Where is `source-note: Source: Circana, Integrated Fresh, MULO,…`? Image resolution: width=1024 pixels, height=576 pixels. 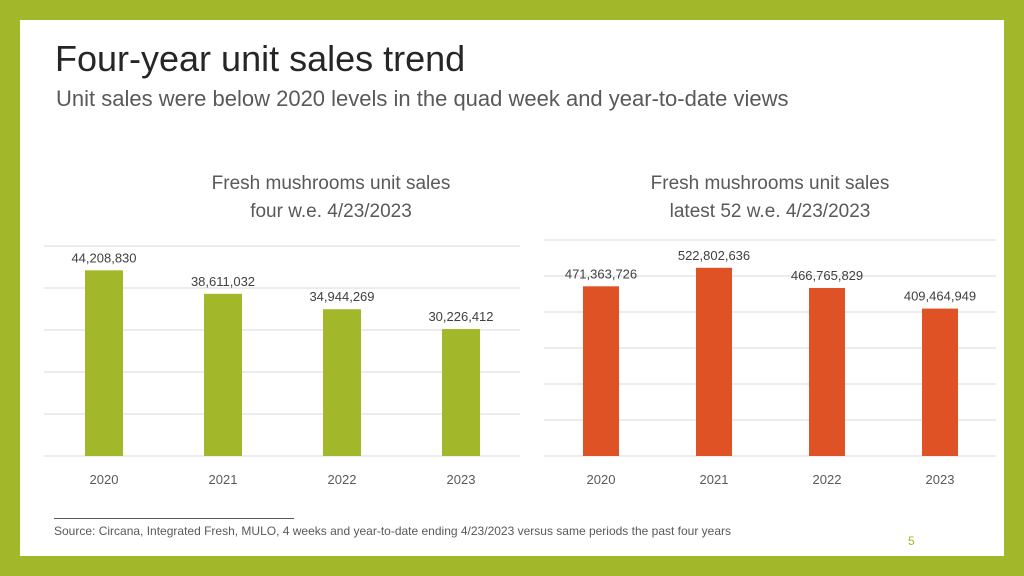 source-note: Source: Circana, Integrated Fresh, MULO,… is located at coordinates (393, 531).